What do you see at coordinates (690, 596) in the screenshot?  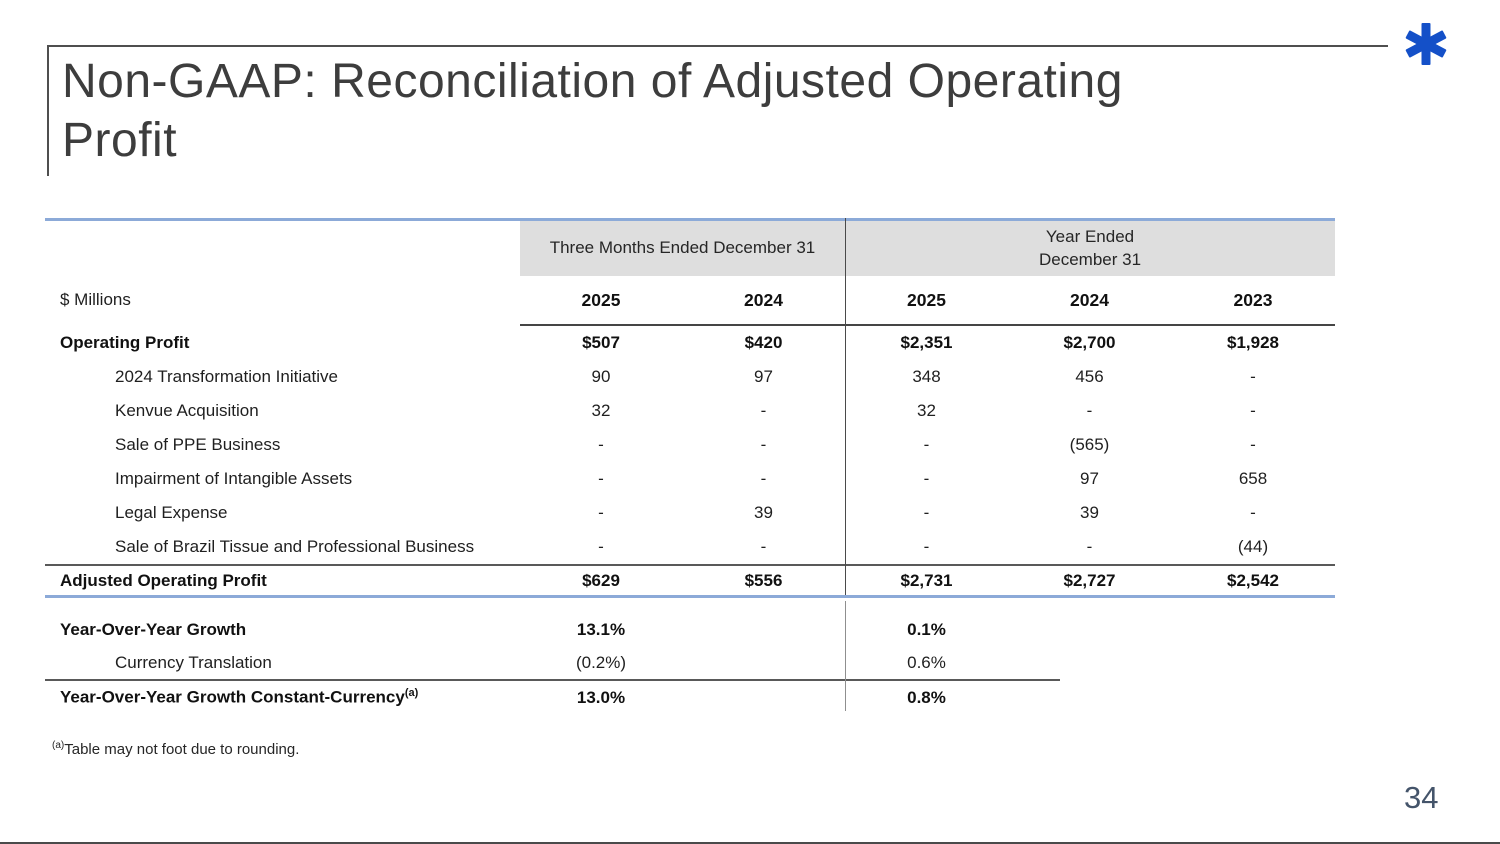 I see `table-bottom-accent-line` at bounding box center [690, 596].